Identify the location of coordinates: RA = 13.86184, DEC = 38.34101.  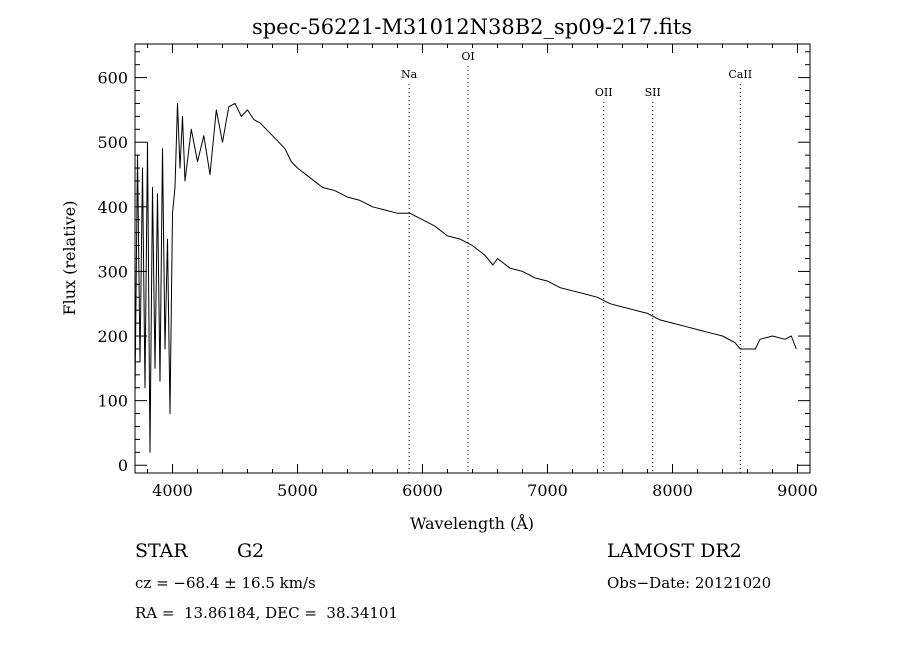
(267, 613).